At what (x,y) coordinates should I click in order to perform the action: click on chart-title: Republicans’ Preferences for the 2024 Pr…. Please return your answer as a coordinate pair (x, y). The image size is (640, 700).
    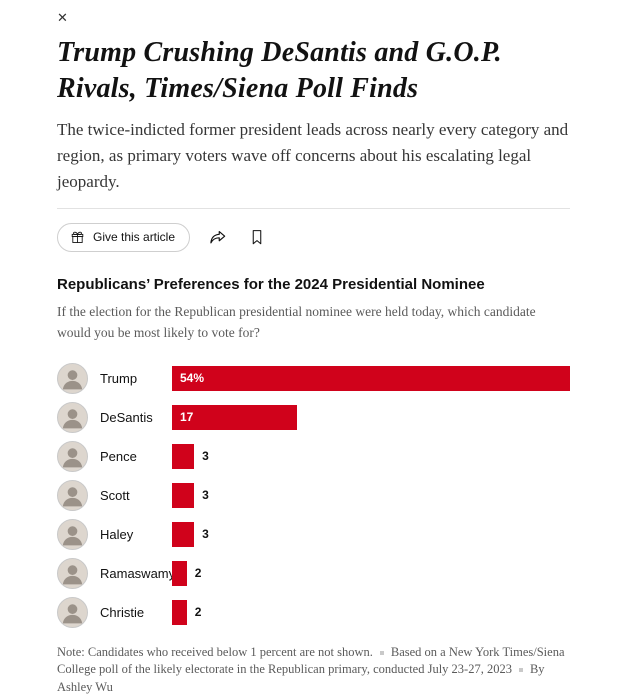
    Looking at the image, I should click on (271, 284).